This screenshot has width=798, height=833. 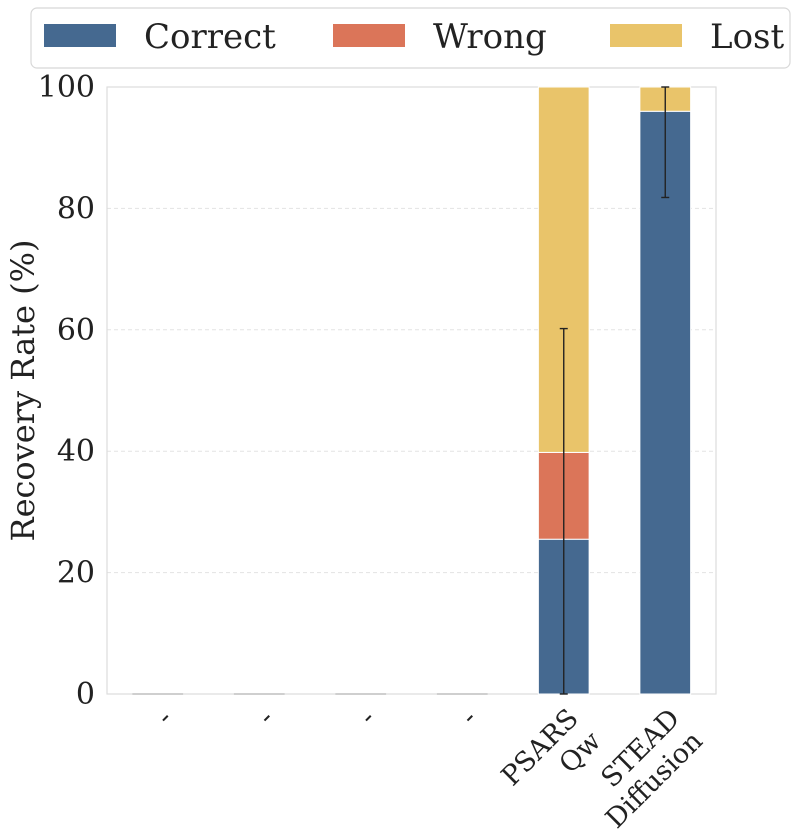 I want to click on bar-segment-correct, so click(x=665, y=402).